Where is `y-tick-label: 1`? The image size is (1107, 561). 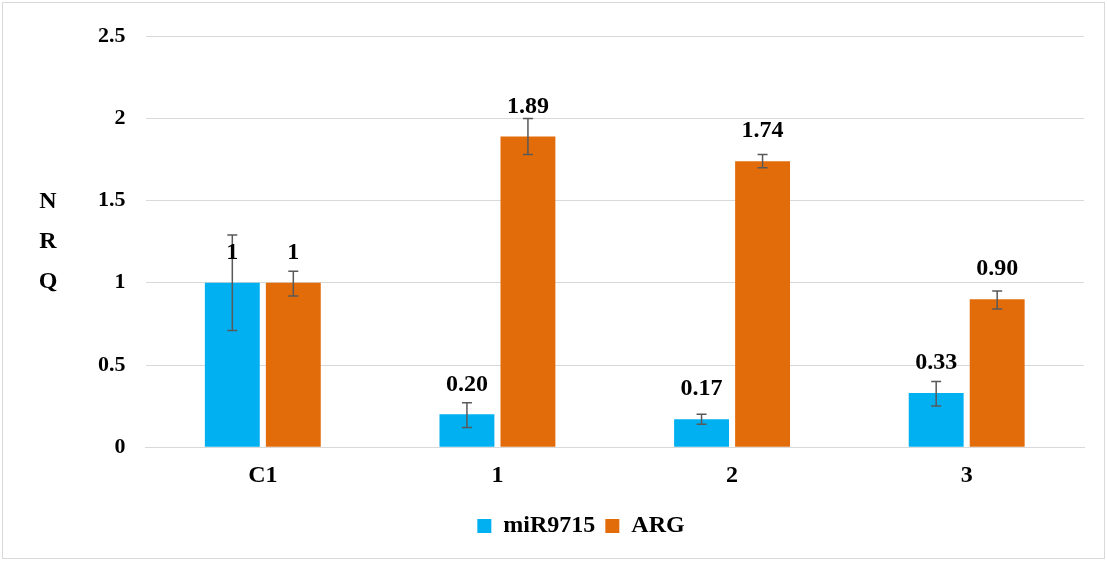
y-tick-label: 1 is located at coordinates (120, 281).